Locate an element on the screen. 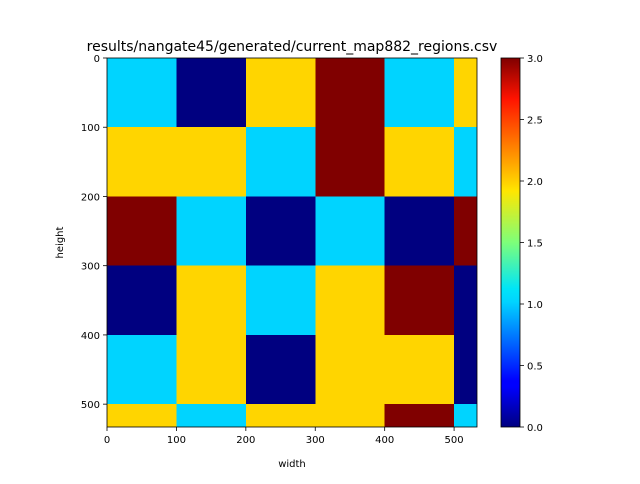 This screenshot has height=484, width=640. y-tick-label: 300 is located at coordinates (90, 267).